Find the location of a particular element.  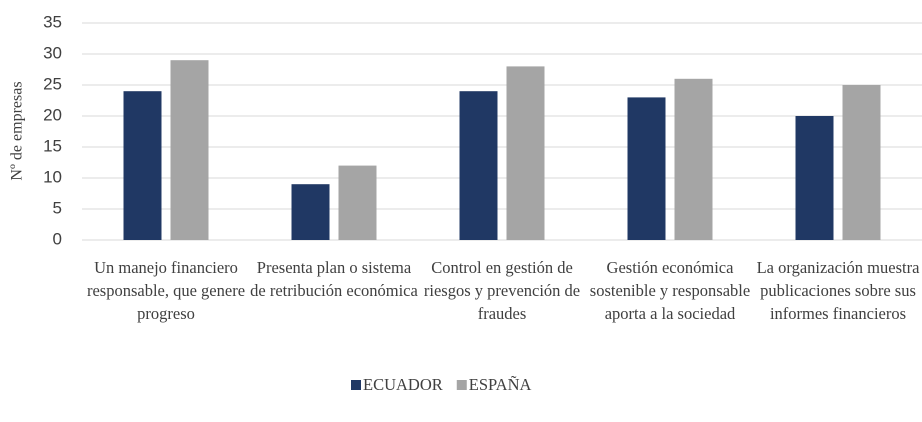

legend-label: ECUADOR is located at coordinates (403, 384).